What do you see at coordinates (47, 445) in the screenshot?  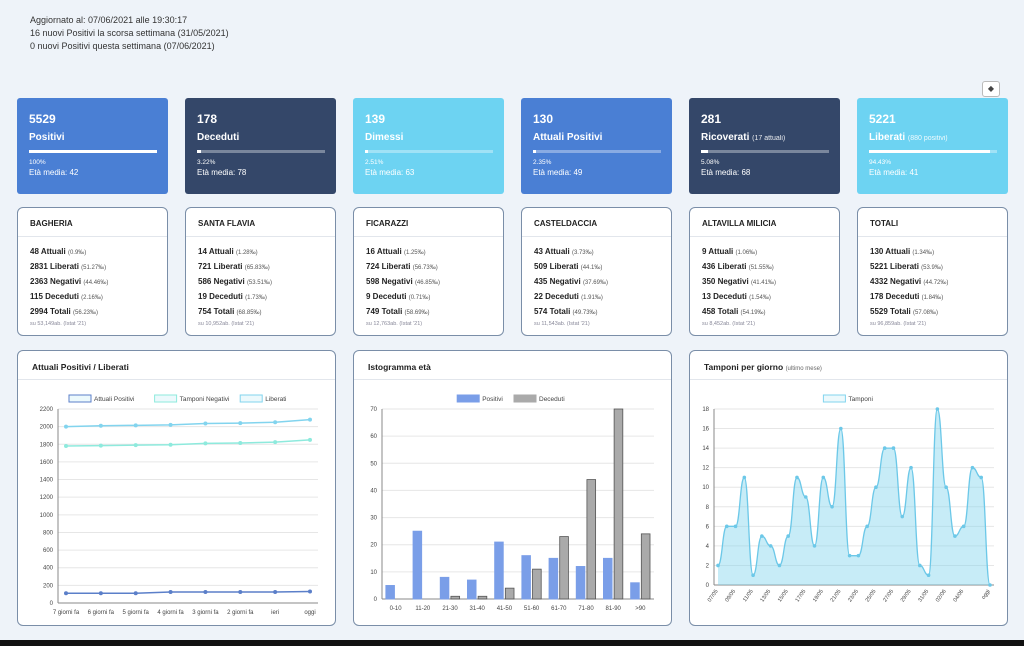 I see `y-tick-label: 1800` at bounding box center [47, 445].